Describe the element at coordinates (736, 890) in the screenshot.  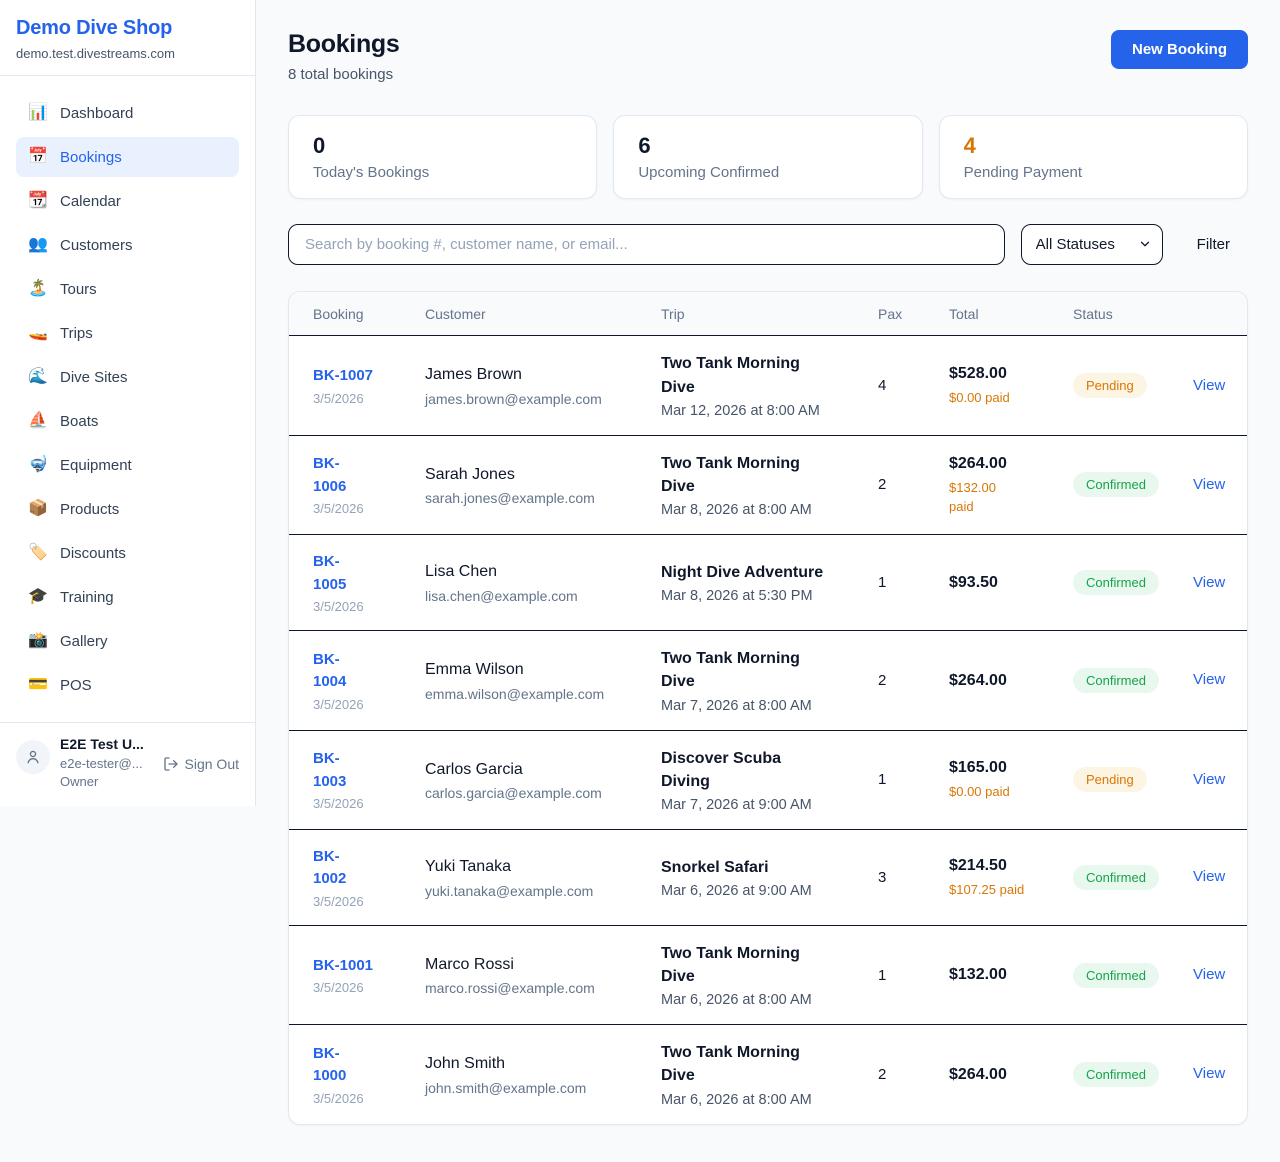
I see `trip-datetime: Mar 6, 2026 at 9:00 AM` at that location.